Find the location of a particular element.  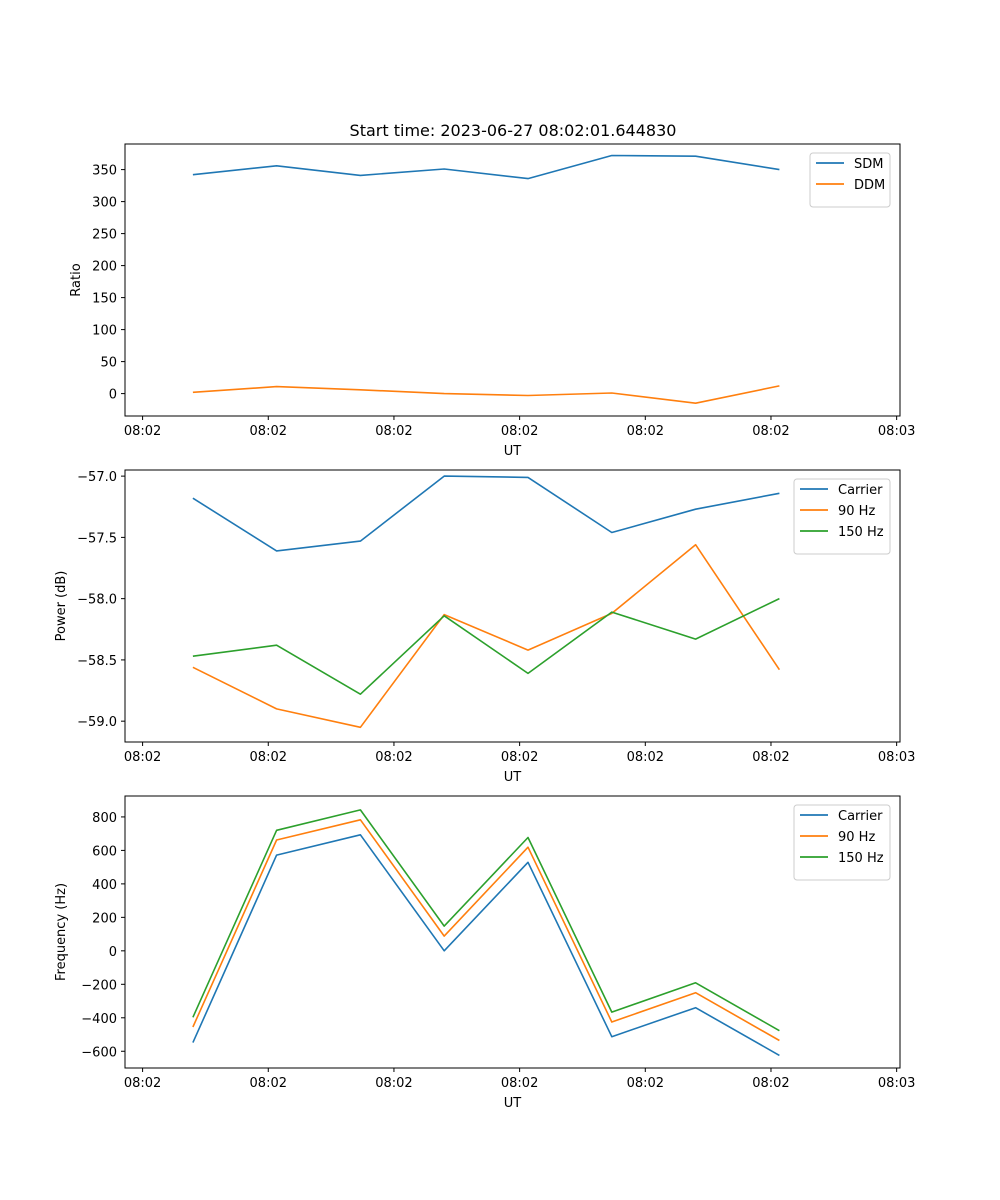

y-tick-label: 800 is located at coordinates (104, 818).